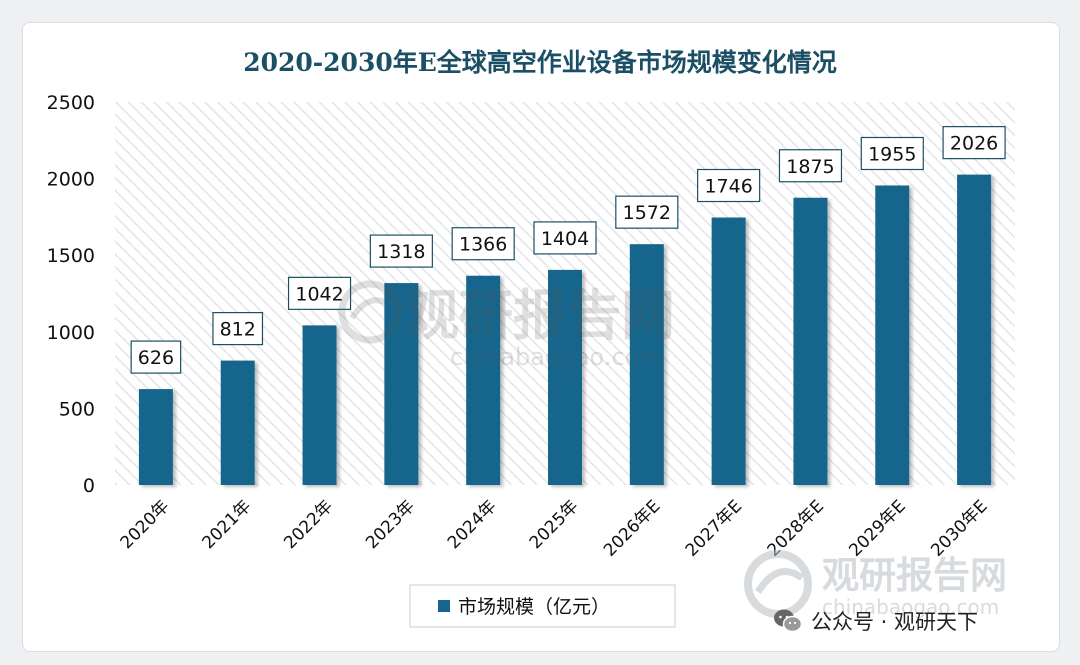 This screenshot has width=1080, height=665. Describe the element at coordinates (534, 607) in the screenshot. I see `legend-label: 市场规模（亿元）` at that location.